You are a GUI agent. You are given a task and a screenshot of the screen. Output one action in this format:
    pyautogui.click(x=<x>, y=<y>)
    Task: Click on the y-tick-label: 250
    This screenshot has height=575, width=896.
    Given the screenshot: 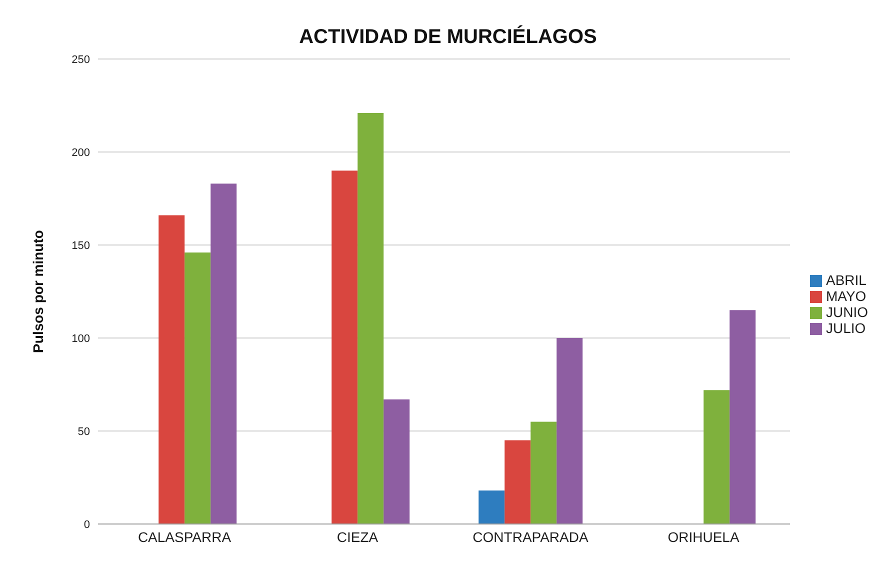 What is the action you would take?
    pyautogui.click(x=81, y=60)
    